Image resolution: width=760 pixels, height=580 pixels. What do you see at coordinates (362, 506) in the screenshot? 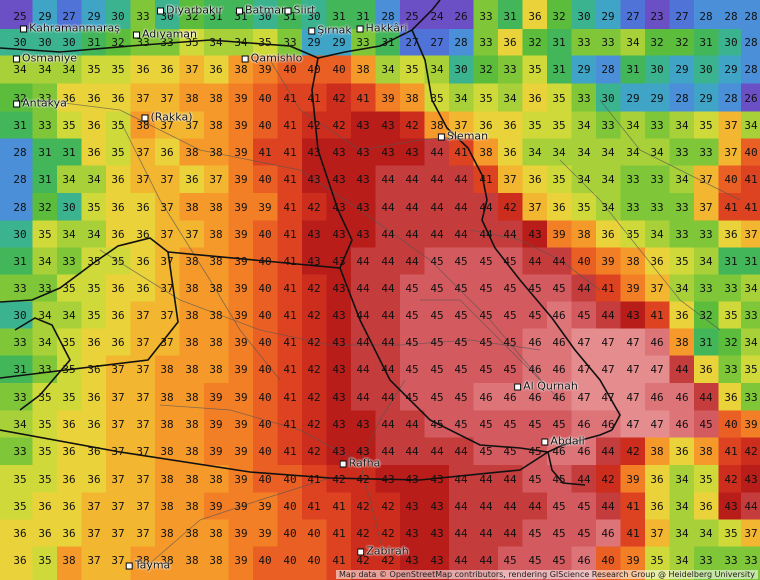
I see `temperature-value: 42` at bounding box center [362, 506].